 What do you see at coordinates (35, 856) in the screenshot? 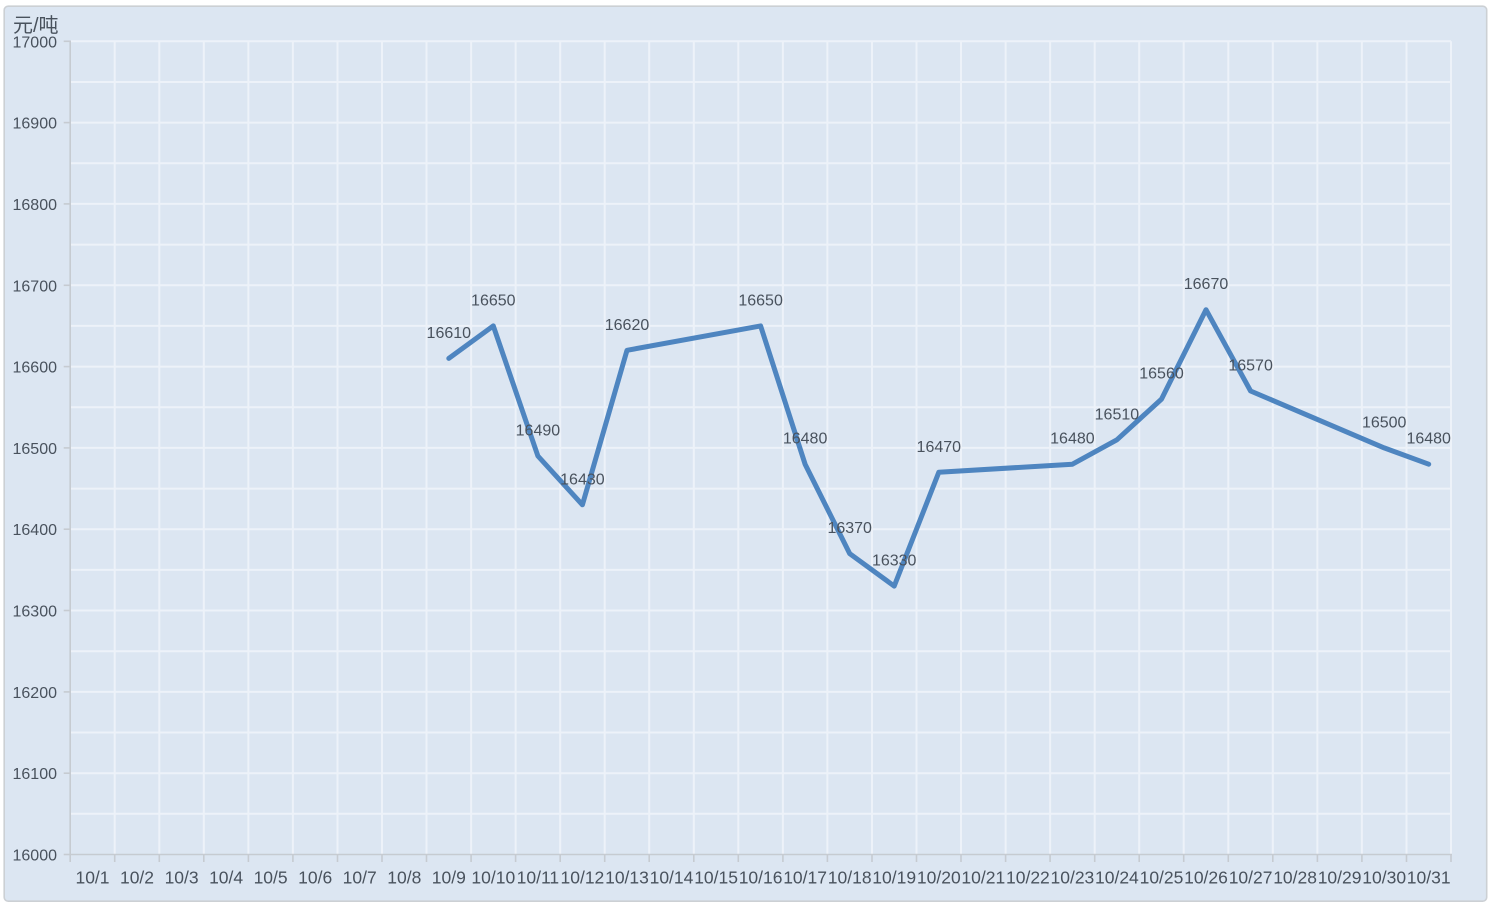
I see `svg-text: 16000` at bounding box center [35, 856].